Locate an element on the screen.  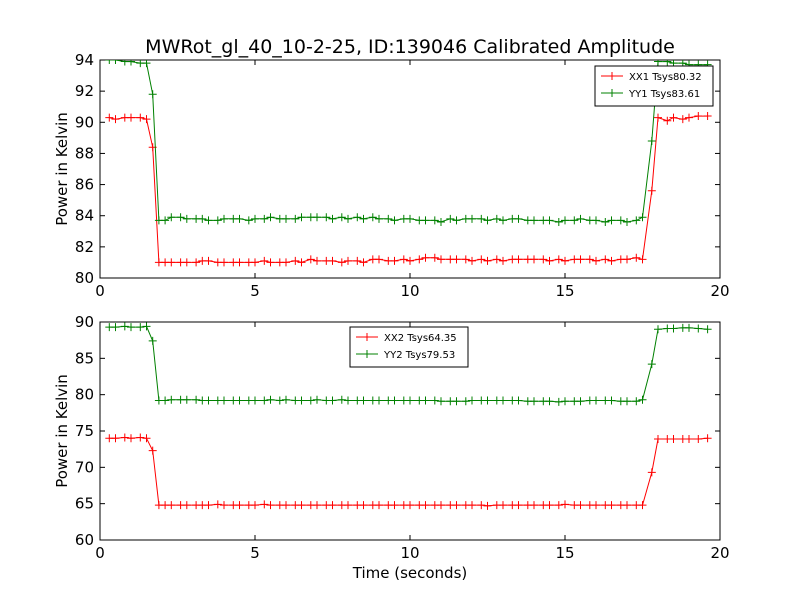
bottom-legend-box is located at coordinates (409, 347).